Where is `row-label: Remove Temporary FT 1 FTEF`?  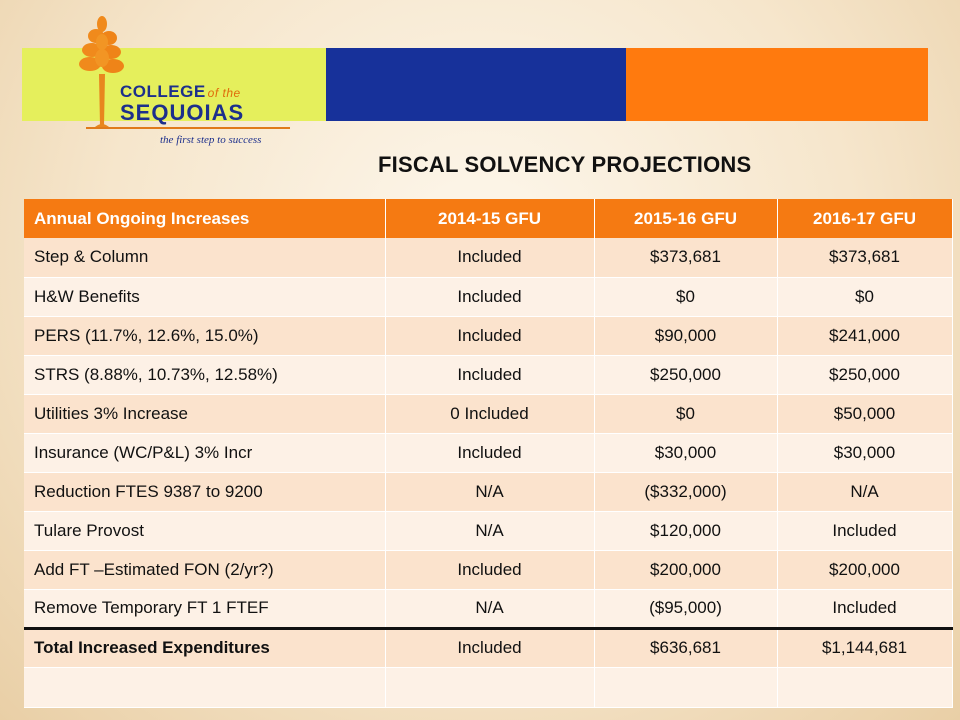 row-label: Remove Temporary FT 1 FTEF is located at coordinates (205, 609).